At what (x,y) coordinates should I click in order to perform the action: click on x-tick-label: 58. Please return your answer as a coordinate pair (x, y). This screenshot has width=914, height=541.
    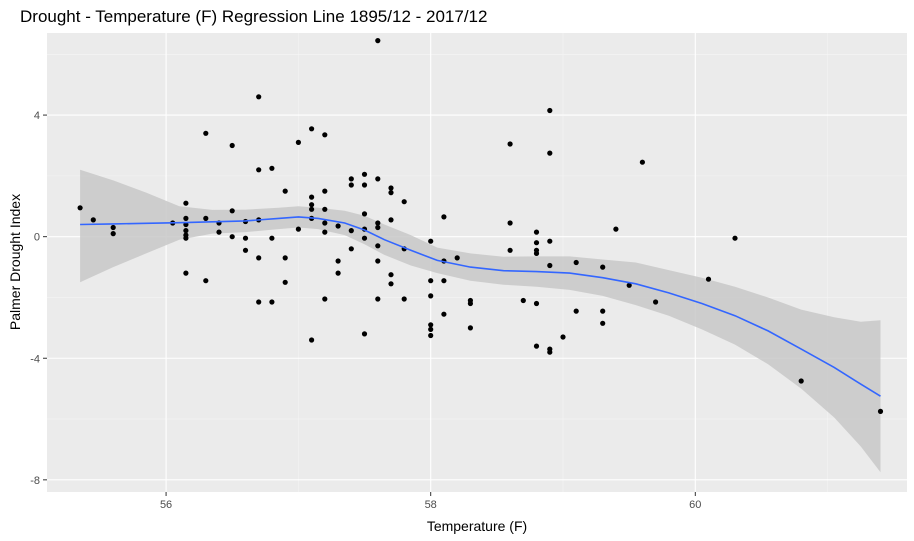
    Looking at the image, I should click on (431, 505).